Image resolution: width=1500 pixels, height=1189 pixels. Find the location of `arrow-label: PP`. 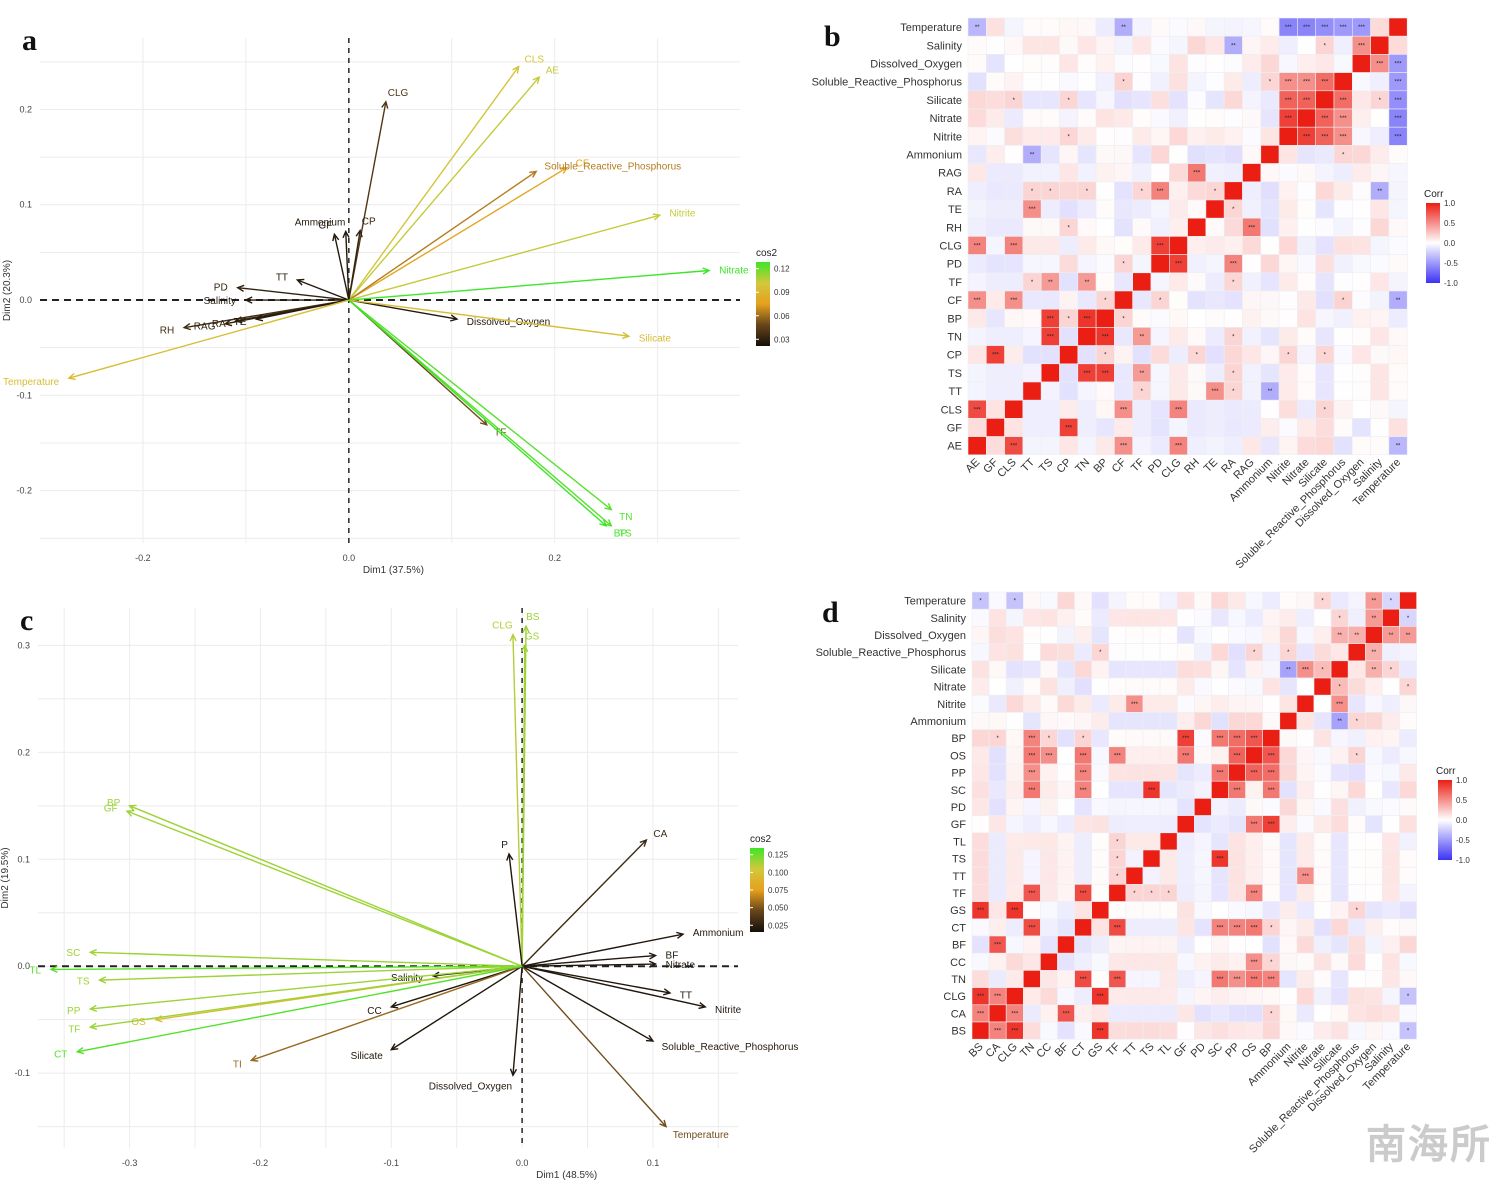

arrow-label: PP is located at coordinates (74, 1011).